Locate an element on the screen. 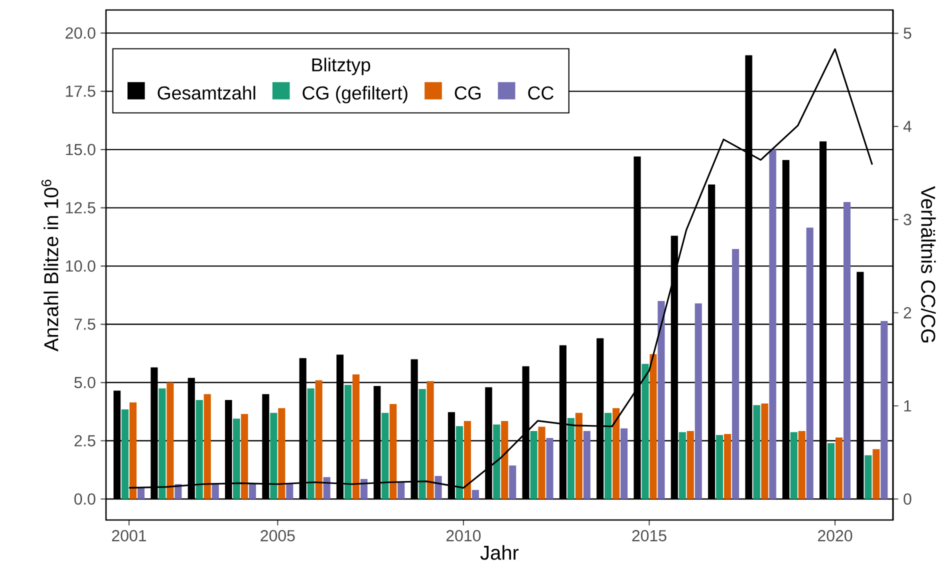  y2-axis-title: Verhältnis CC/CG is located at coordinates (928, 264).